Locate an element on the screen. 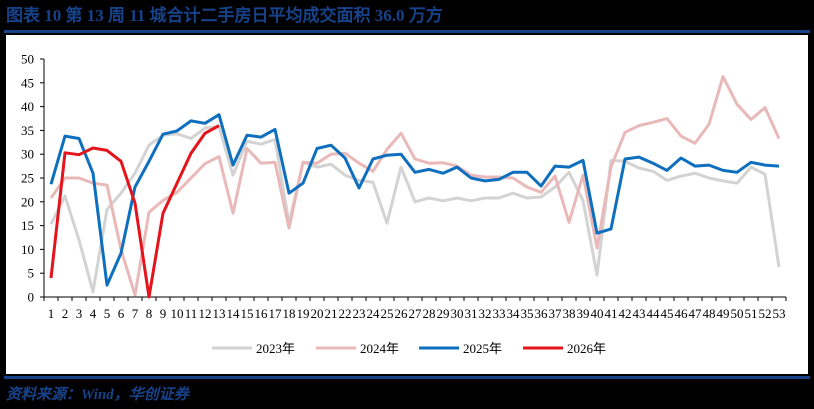  x-tick-label: 41 is located at coordinates (611, 313).